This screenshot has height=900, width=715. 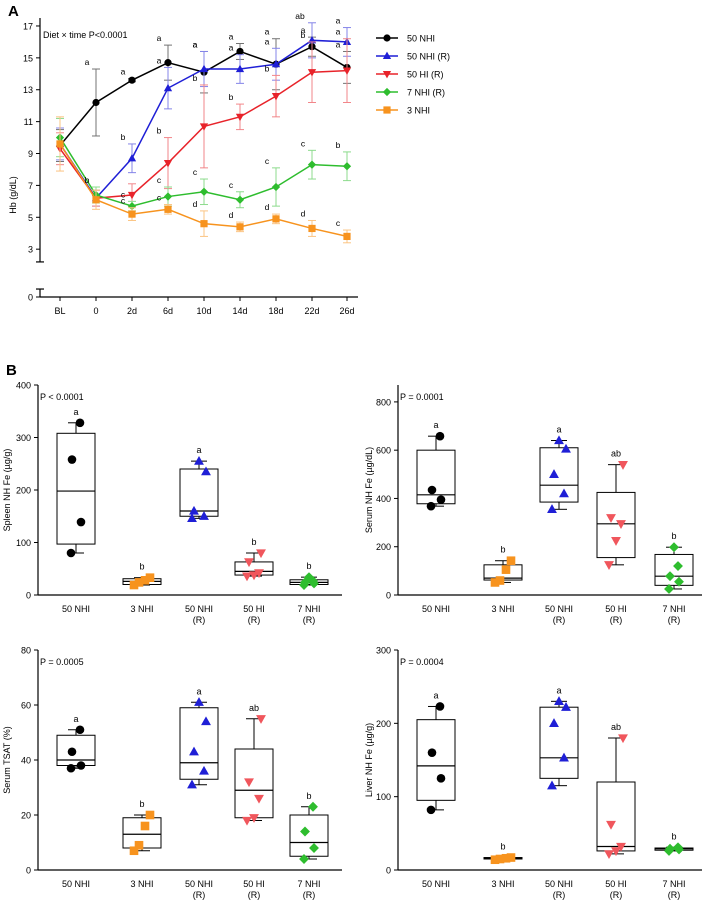 What do you see at coordinates (254, 559) in the screenshot?
I see `box-50-hi-r-: b` at bounding box center [254, 559].